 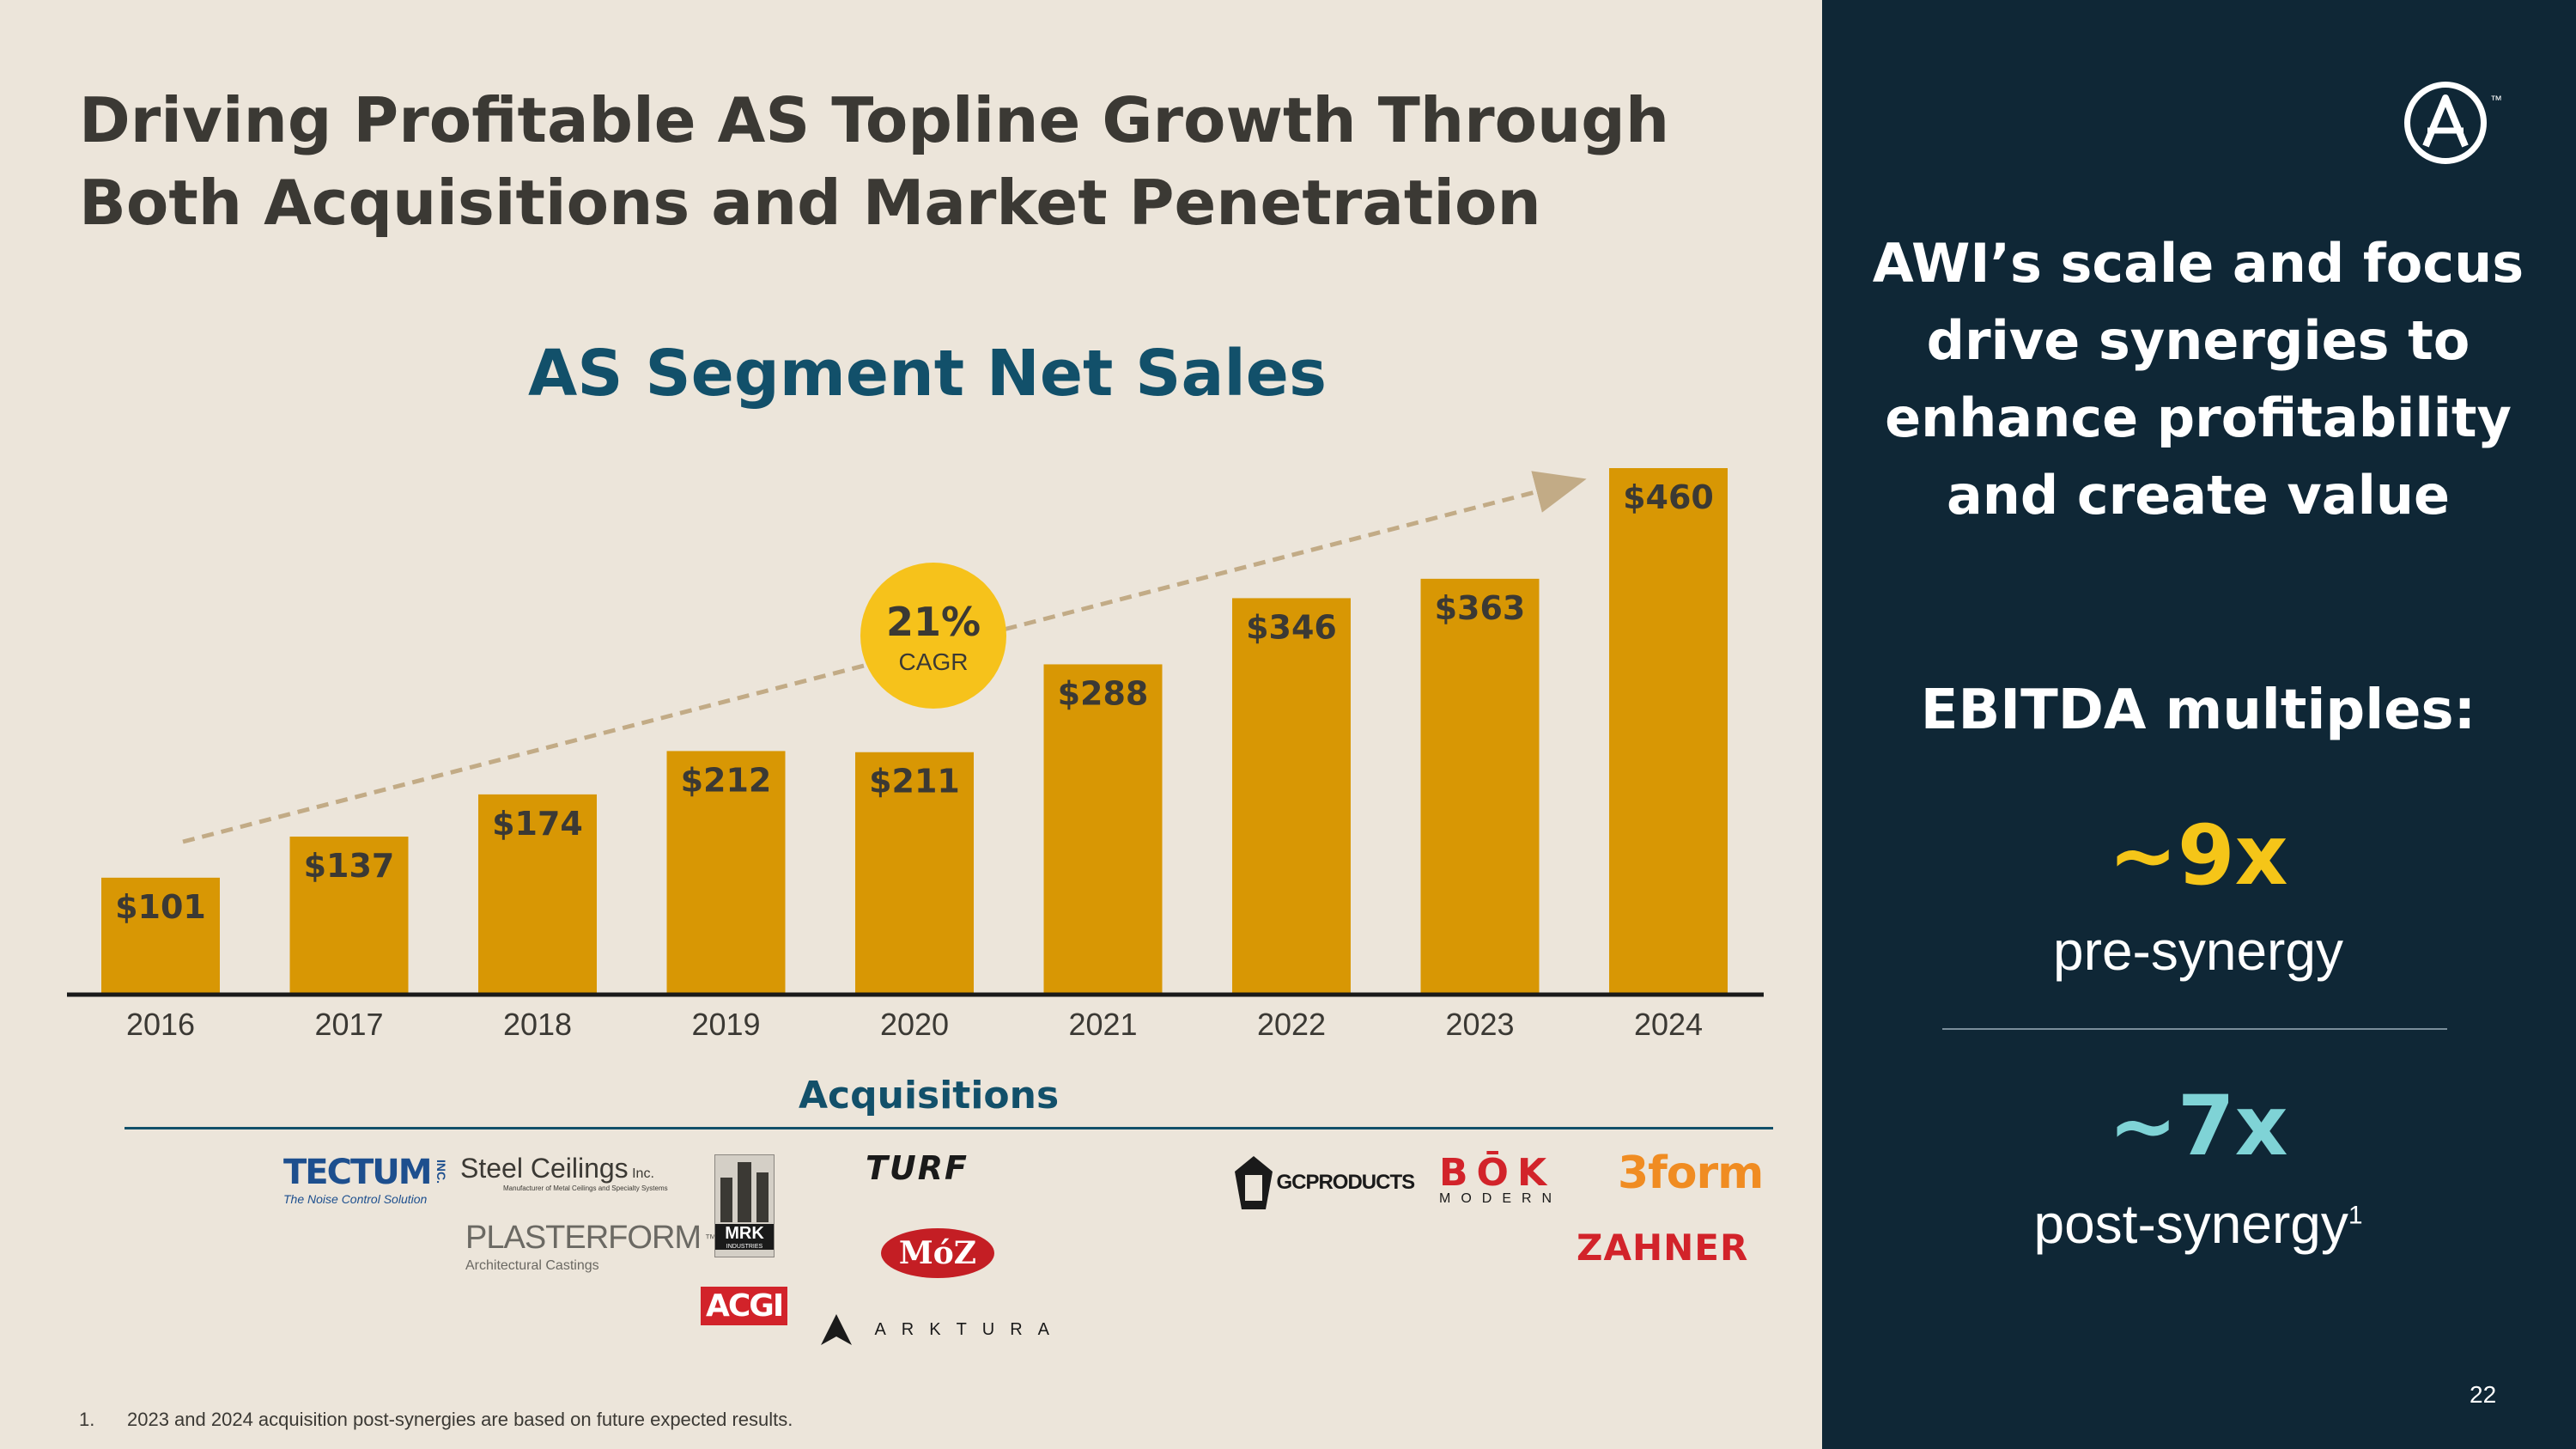 What do you see at coordinates (1291, 795) in the screenshot?
I see `bar-2022` at bounding box center [1291, 795].